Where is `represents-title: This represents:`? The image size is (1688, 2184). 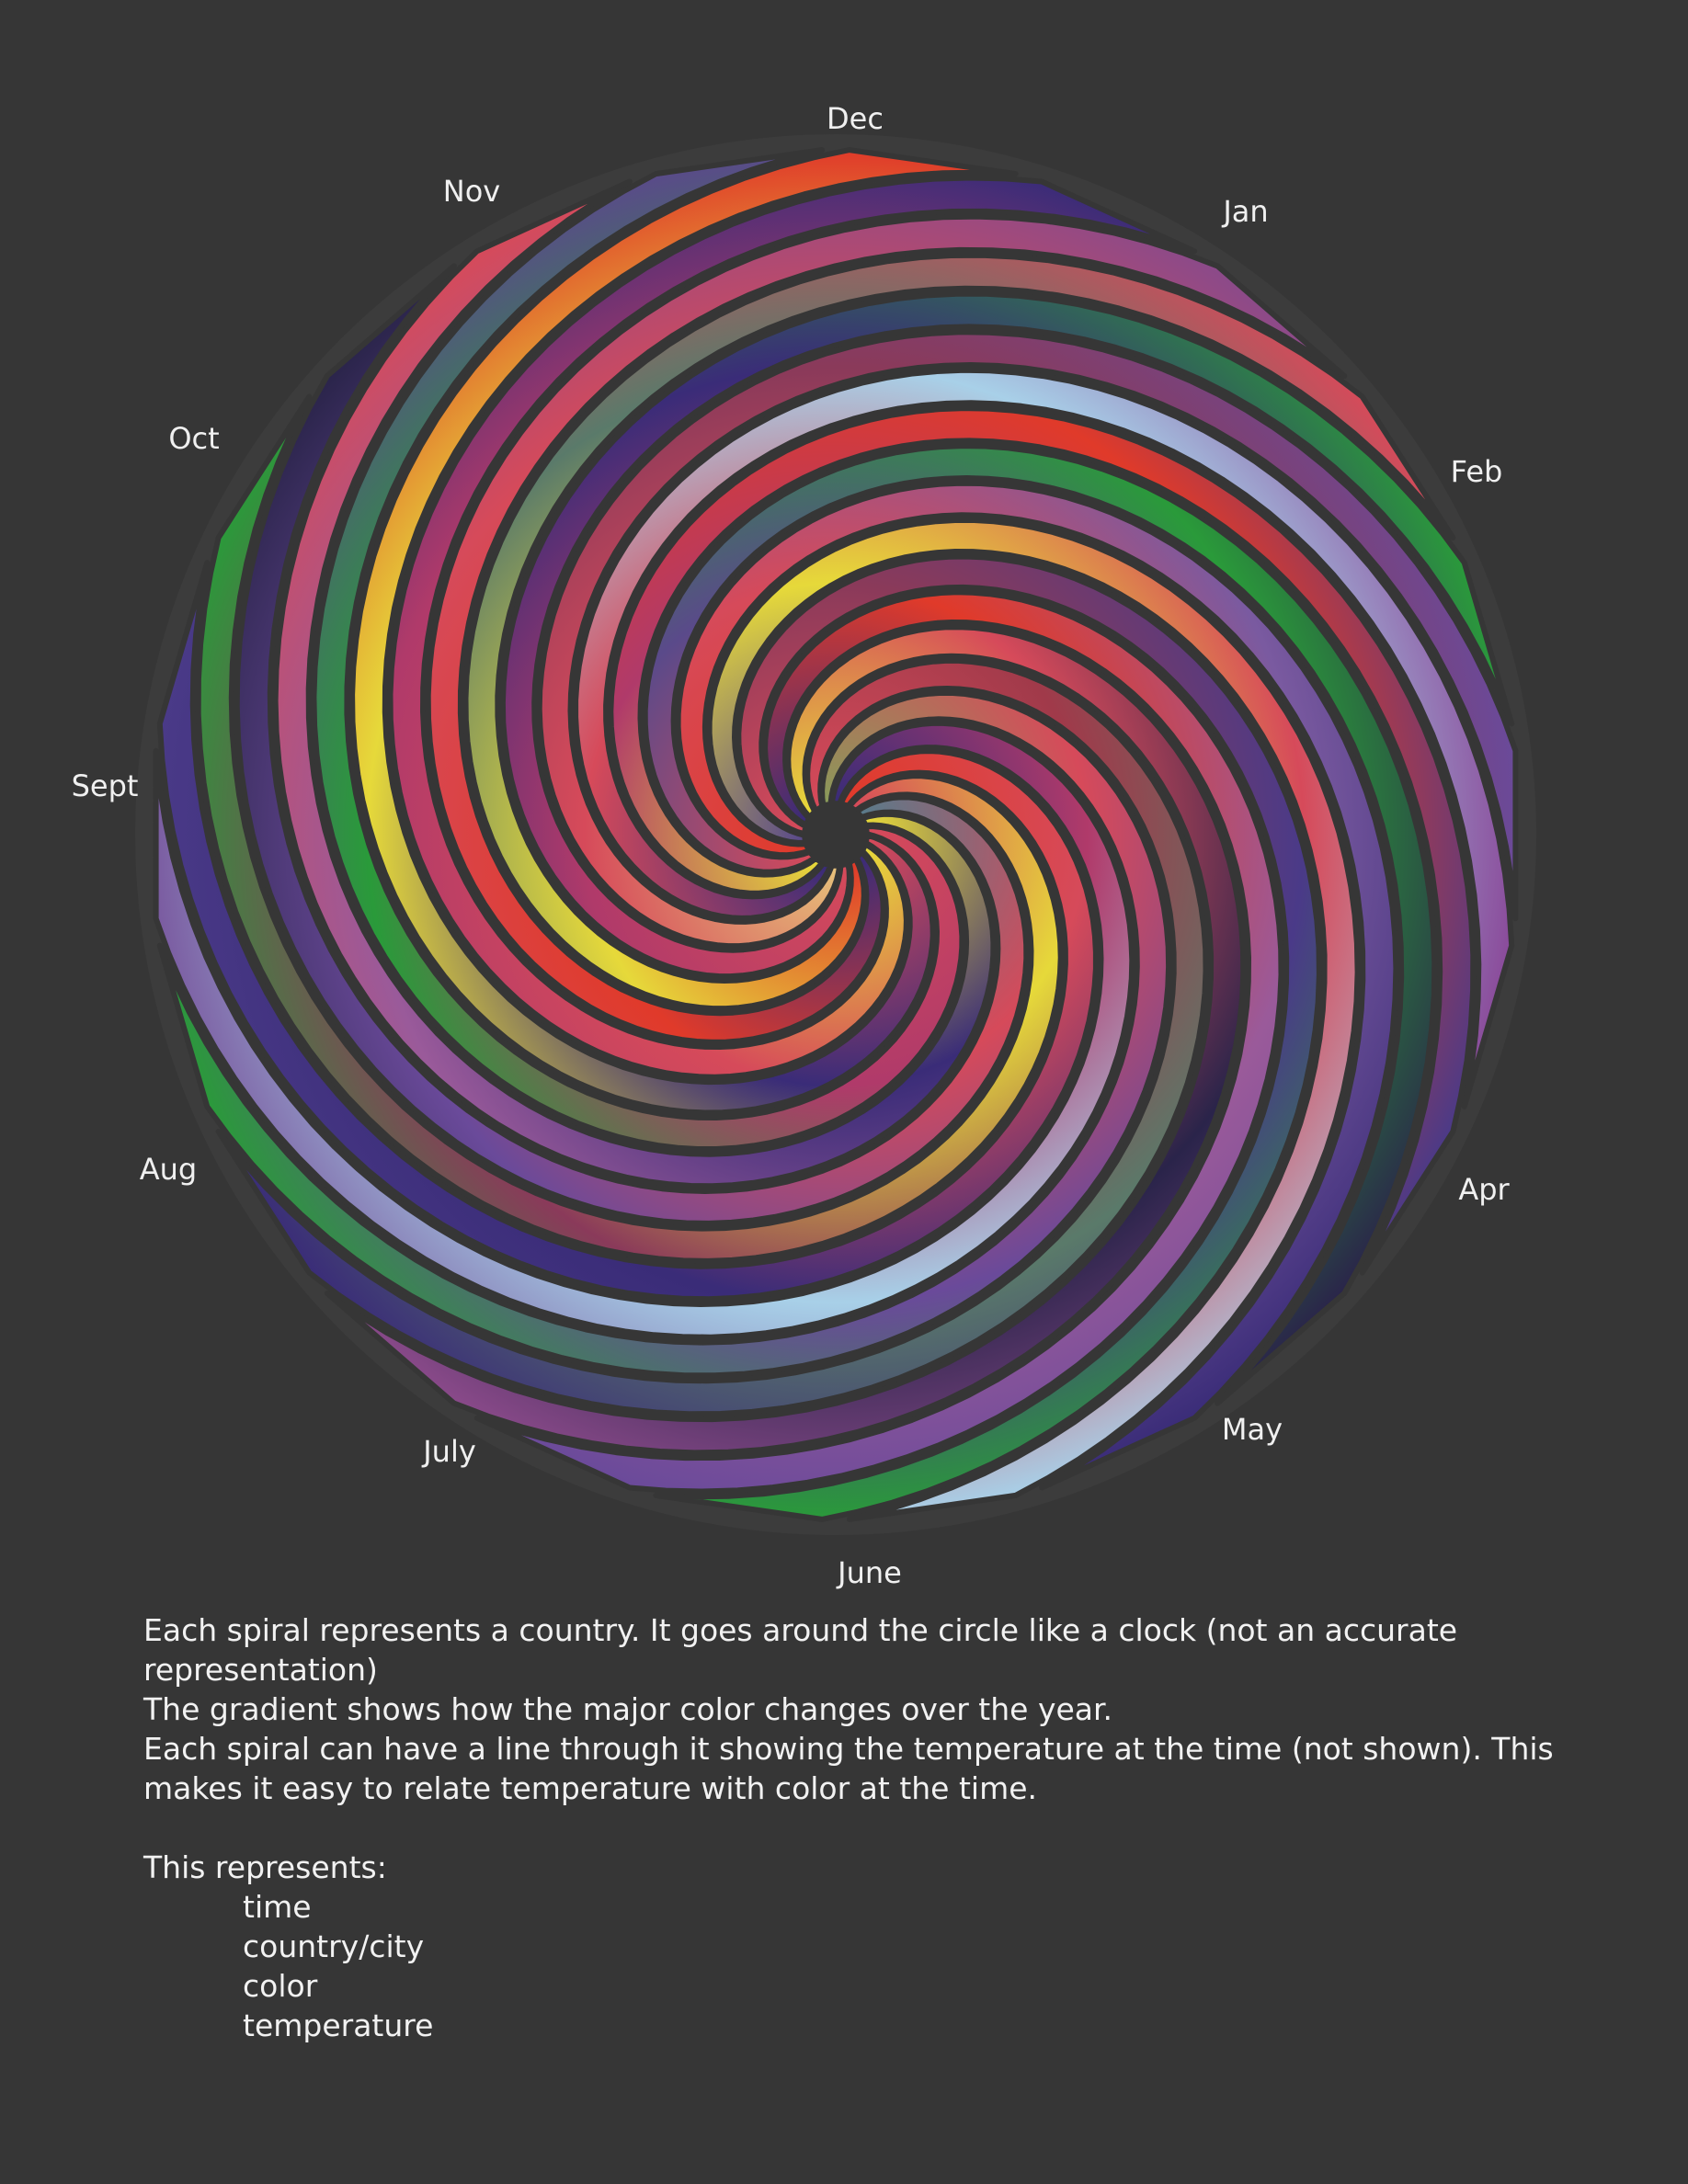
represents-title: This represents: is located at coordinates (265, 1867).